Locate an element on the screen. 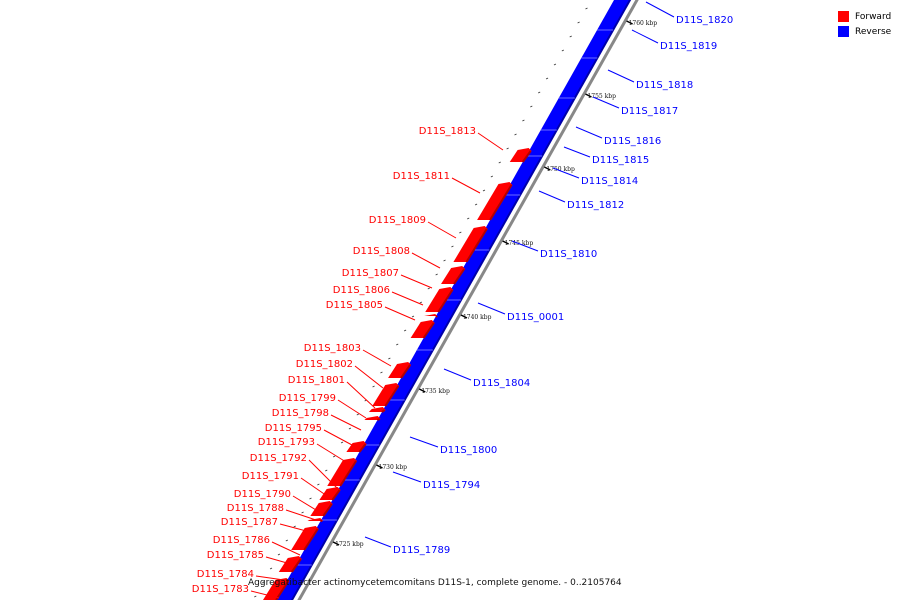  forward-gene-label: D11S_1784 is located at coordinates (225, 574).